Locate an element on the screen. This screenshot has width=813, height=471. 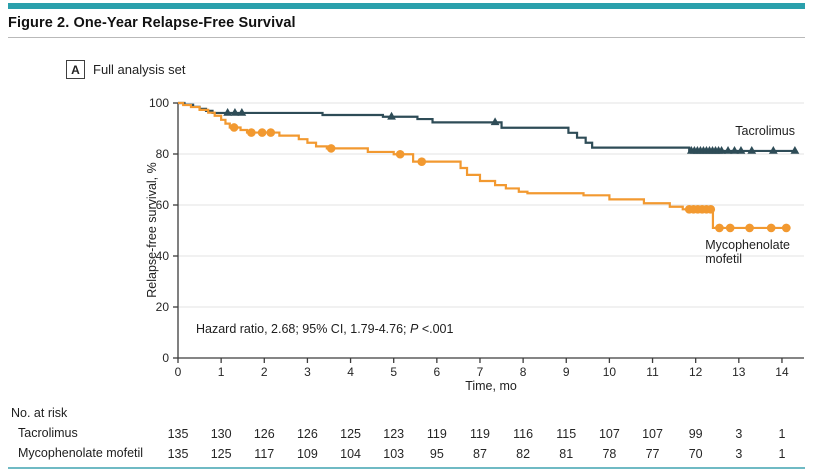
figure-title: Figure 2. One-Year Relapse-Free Survival is located at coordinates (152, 23).